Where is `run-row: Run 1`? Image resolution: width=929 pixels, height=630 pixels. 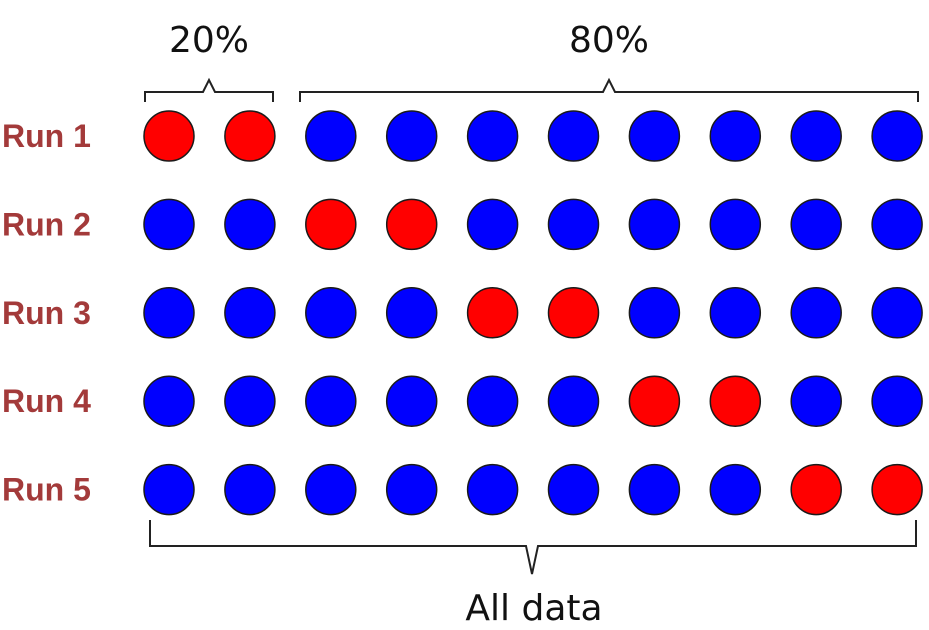 run-row: Run 1 is located at coordinates (462, 136).